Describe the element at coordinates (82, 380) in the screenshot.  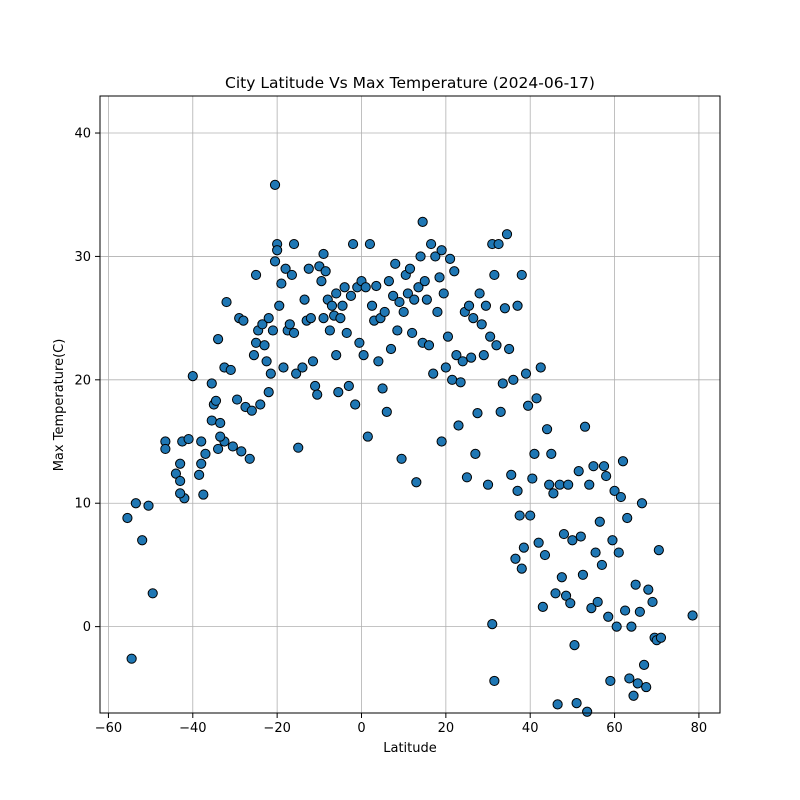
I see `y-tick-label: 20` at that location.